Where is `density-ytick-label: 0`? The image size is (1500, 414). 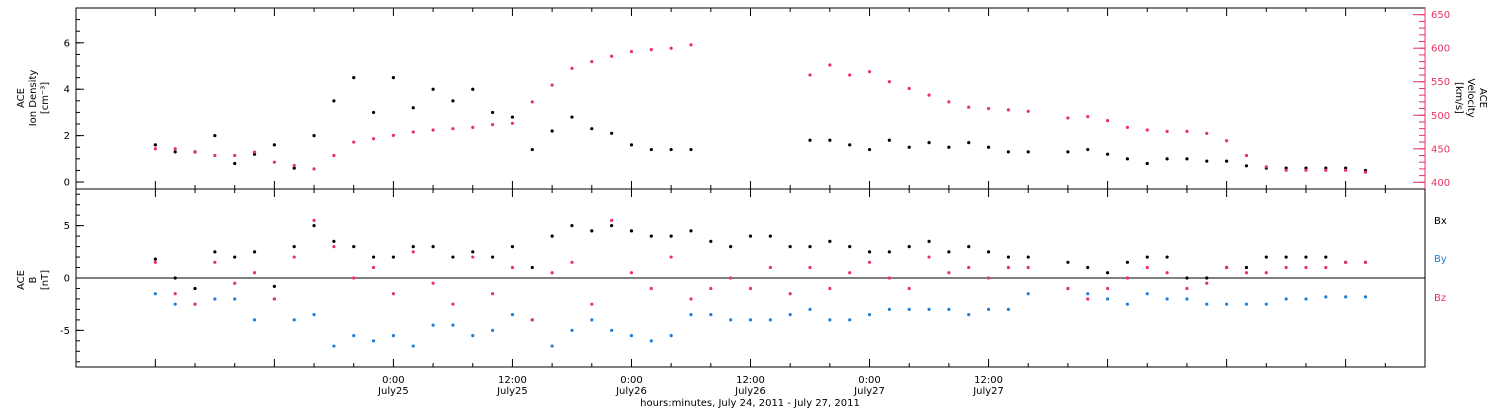 density-ytick-label: 0 is located at coordinates (67, 183).